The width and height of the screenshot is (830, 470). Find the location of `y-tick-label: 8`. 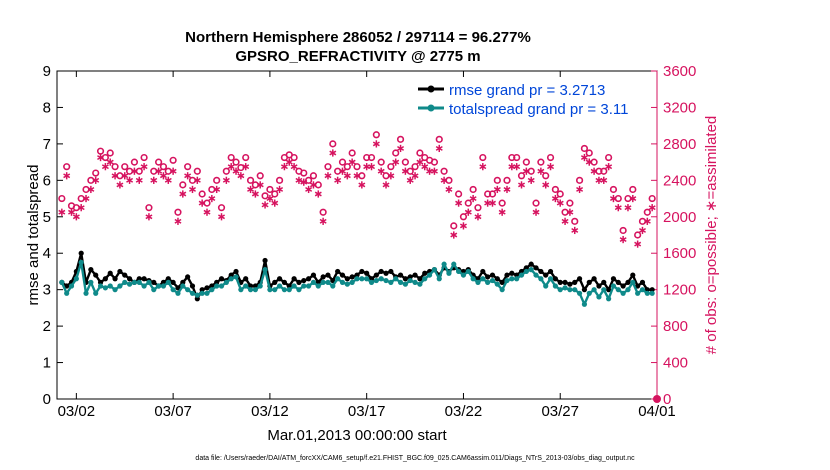

y-tick-label: 8 is located at coordinates (47, 107).